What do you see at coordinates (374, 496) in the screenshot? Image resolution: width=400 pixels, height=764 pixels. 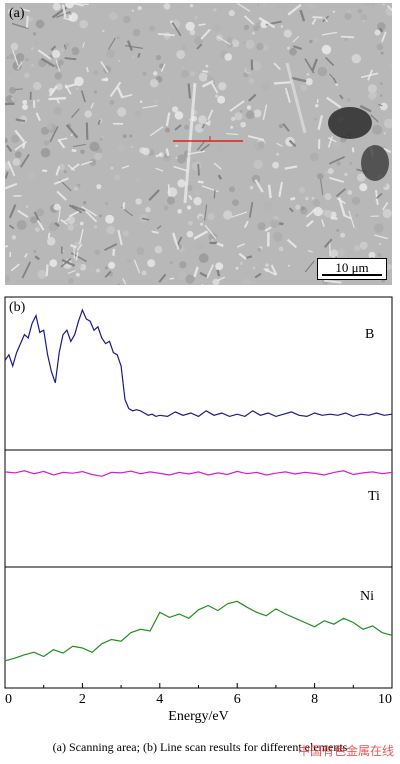 I see `series-label-ti: Ti` at bounding box center [374, 496].